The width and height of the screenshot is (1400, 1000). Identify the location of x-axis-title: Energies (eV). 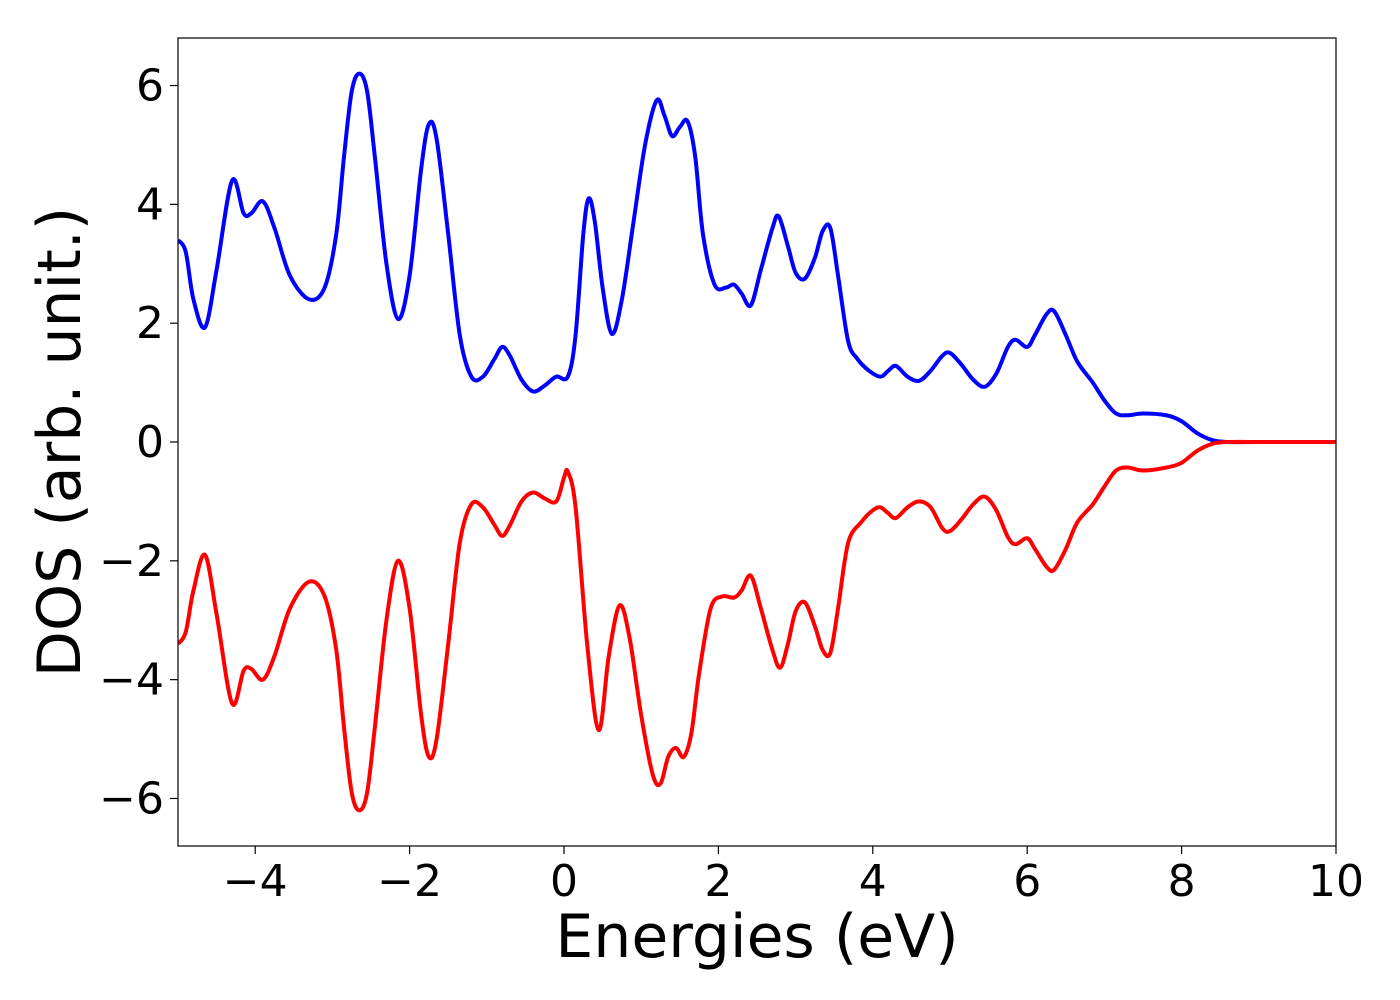
(756, 937).